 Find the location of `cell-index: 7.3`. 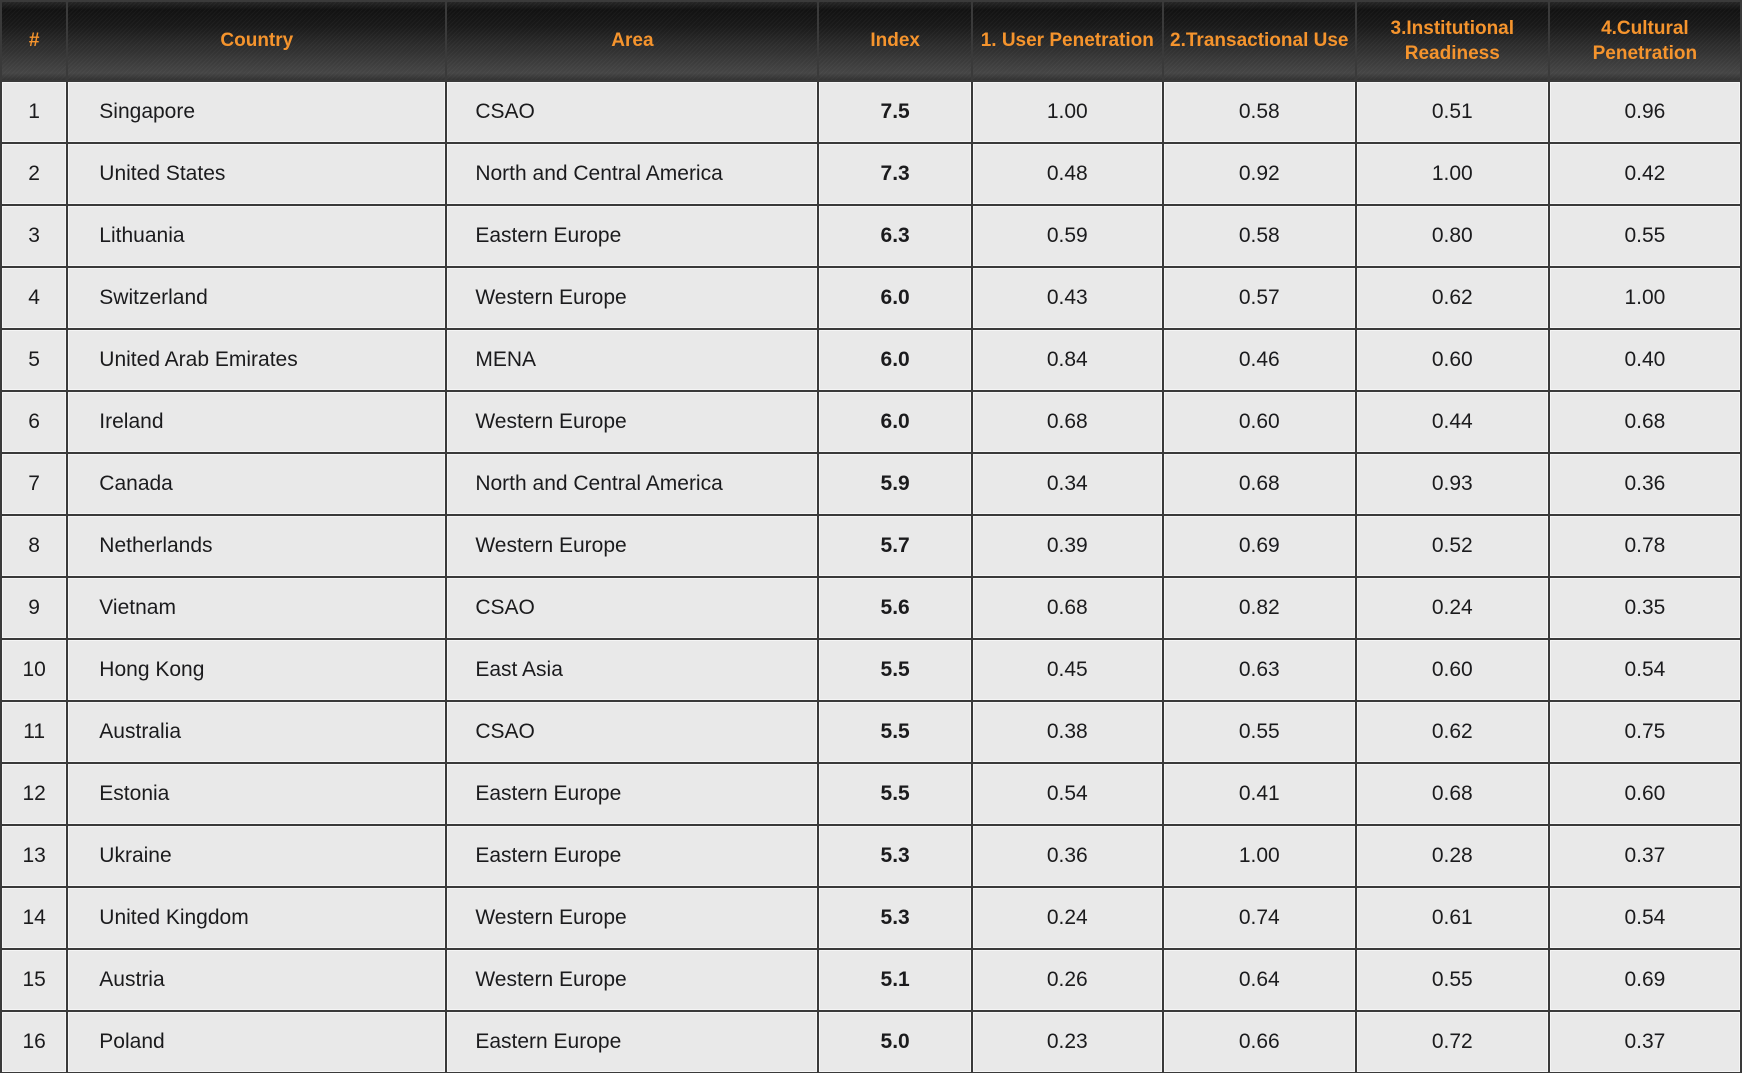

cell-index: 7.3 is located at coordinates (895, 174).